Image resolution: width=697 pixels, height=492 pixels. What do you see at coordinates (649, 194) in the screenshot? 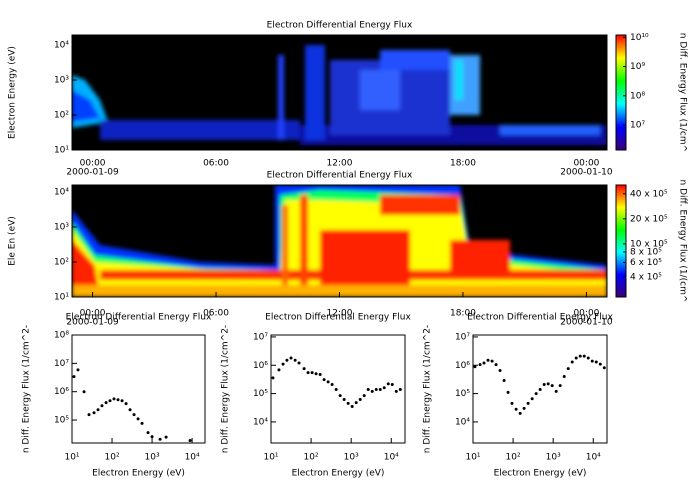
I see `colorbar-tick-label: 40 x 10⁵` at bounding box center [649, 194].